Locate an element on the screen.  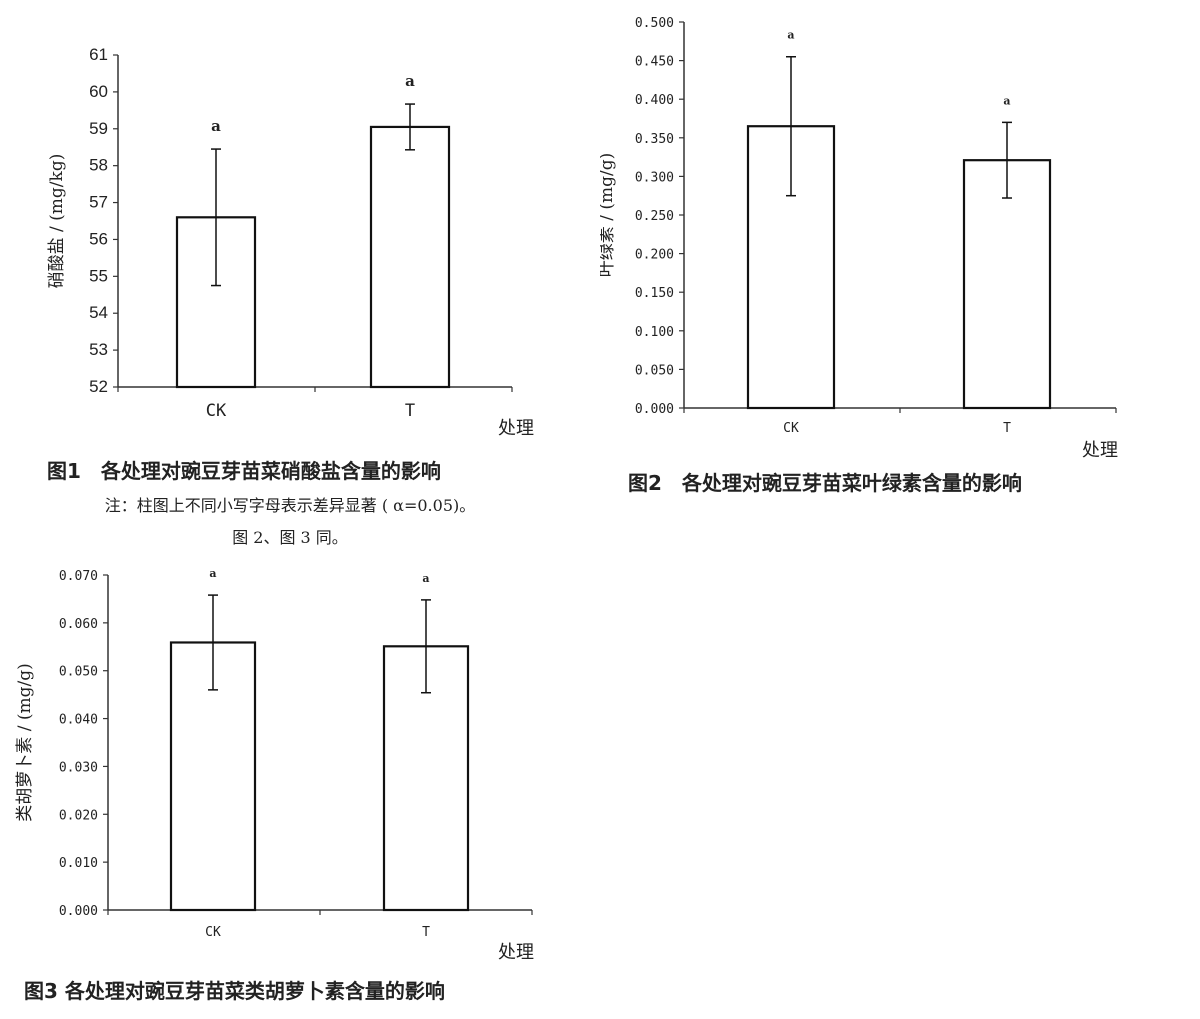
nitrate-y-tick-label: 60 is located at coordinates (98, 91).